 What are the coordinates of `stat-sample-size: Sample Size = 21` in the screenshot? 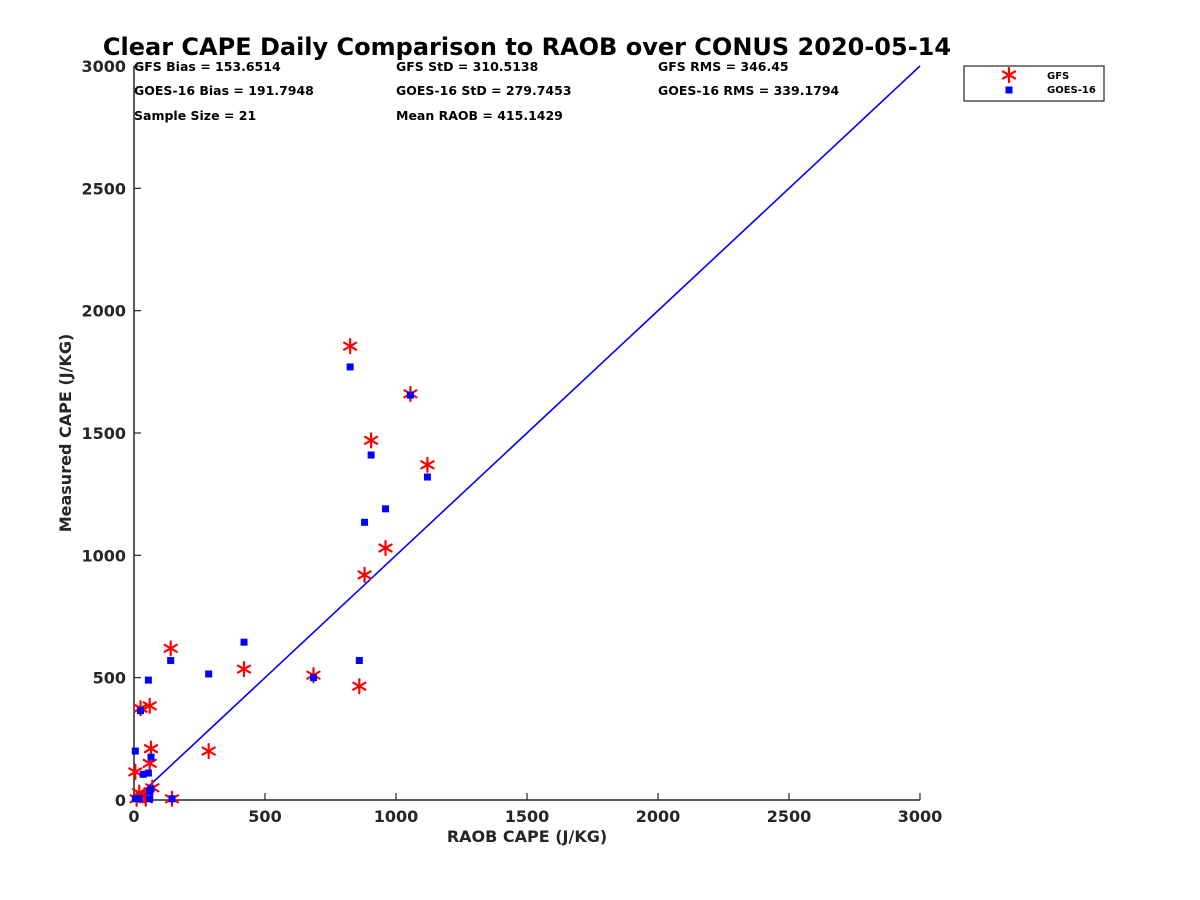 It's located at (195, 115).